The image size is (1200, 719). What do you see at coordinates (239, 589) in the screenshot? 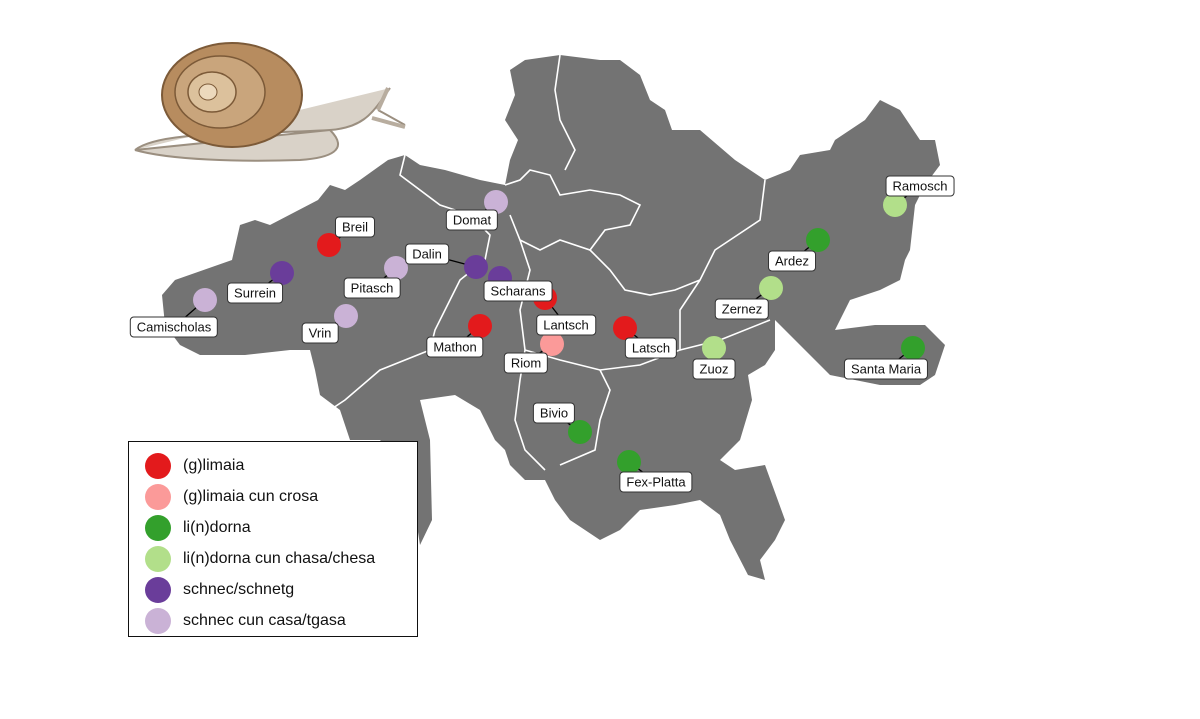
I see `legend-label: schnec/schnetg` at bounding box center [239, 589].